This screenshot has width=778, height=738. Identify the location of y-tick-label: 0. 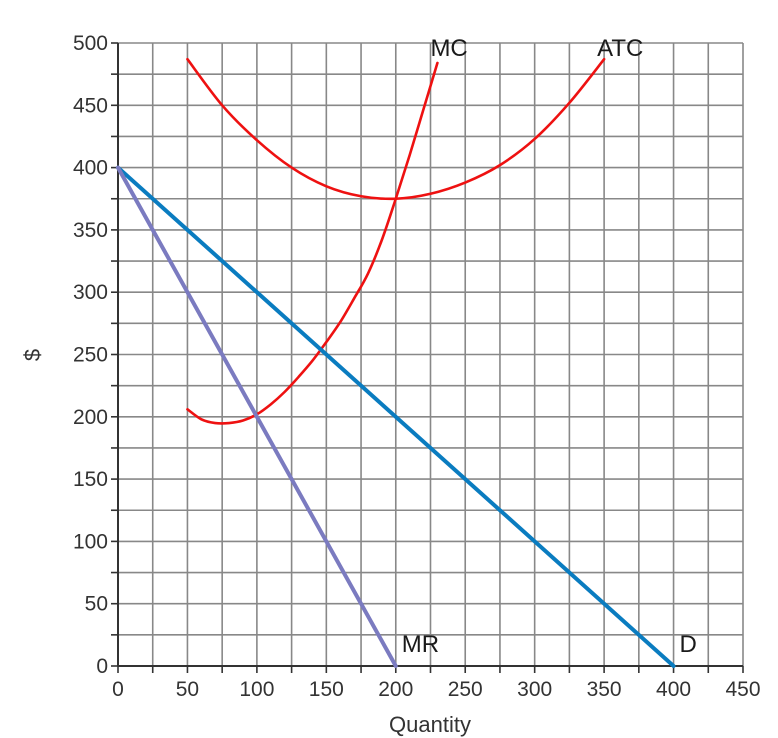
(102, 666).